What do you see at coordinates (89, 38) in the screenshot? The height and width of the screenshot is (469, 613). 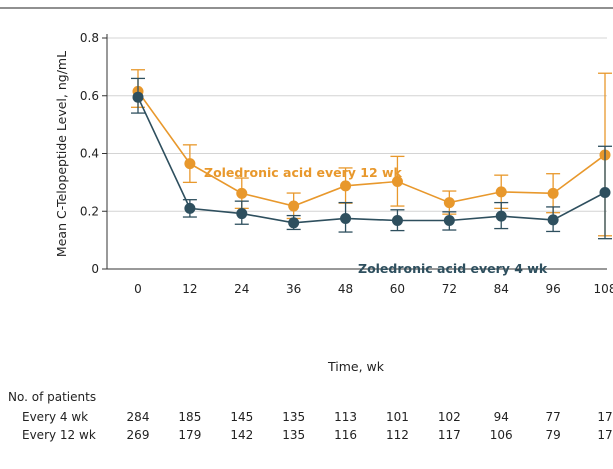 I see `y-tick-label: 0.8` at bounding box center [89, 38].